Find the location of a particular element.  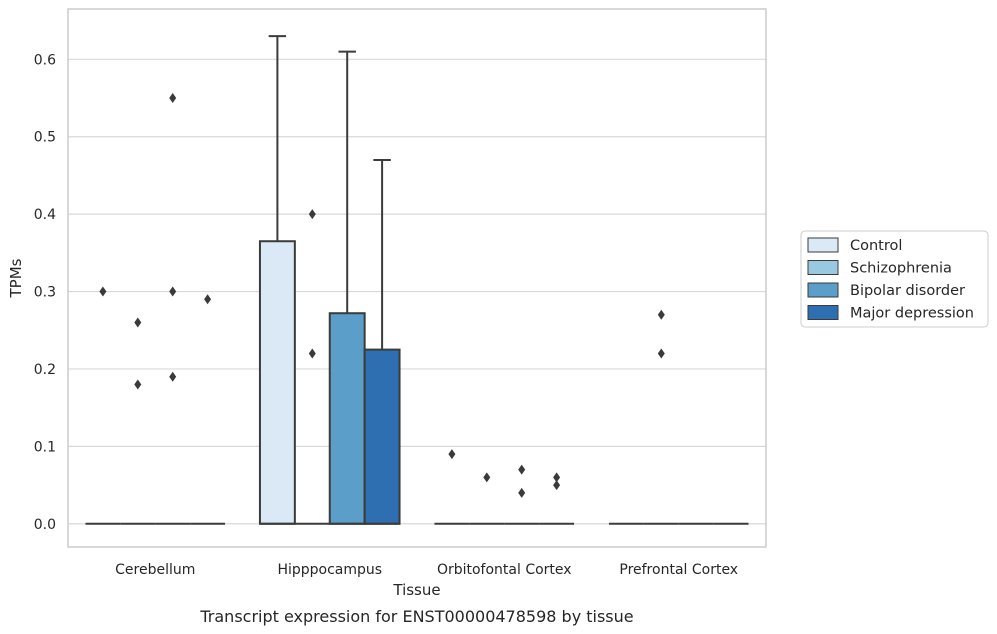

y-tick-label: 0.0 is located at coordinates (45, 525).